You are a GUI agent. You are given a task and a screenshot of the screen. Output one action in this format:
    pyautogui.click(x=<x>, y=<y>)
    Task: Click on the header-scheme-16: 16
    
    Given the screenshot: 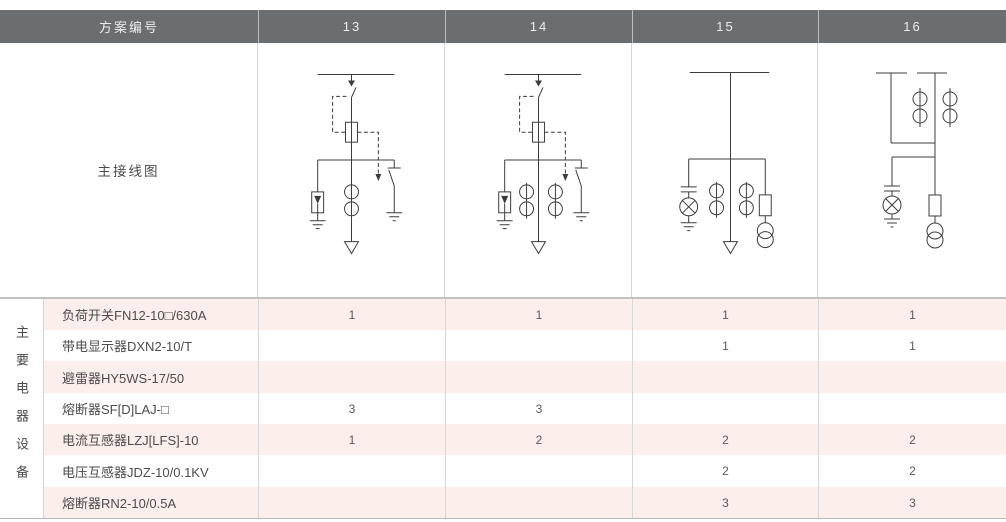 What is the action you would take?
    pyautogui.click(x=912, y=26)
    